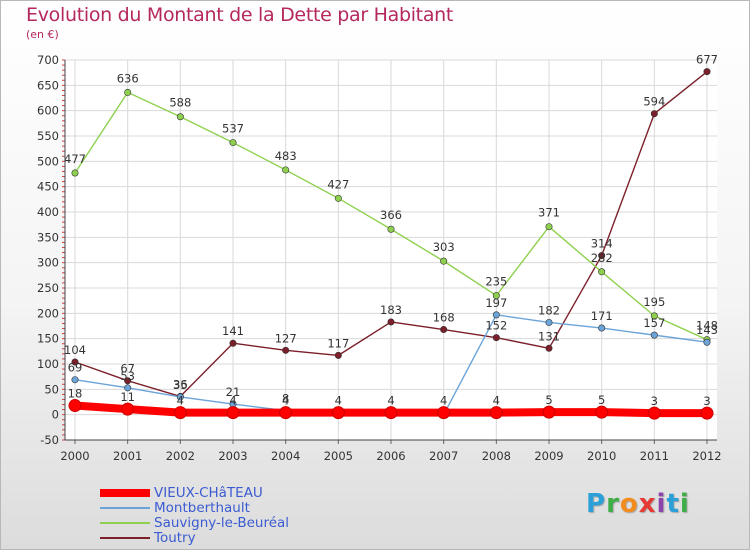 This screenshot has width=750, height=550. I want to click on legend-item: VIEUX-CHâTEAU, so click(230, 493).